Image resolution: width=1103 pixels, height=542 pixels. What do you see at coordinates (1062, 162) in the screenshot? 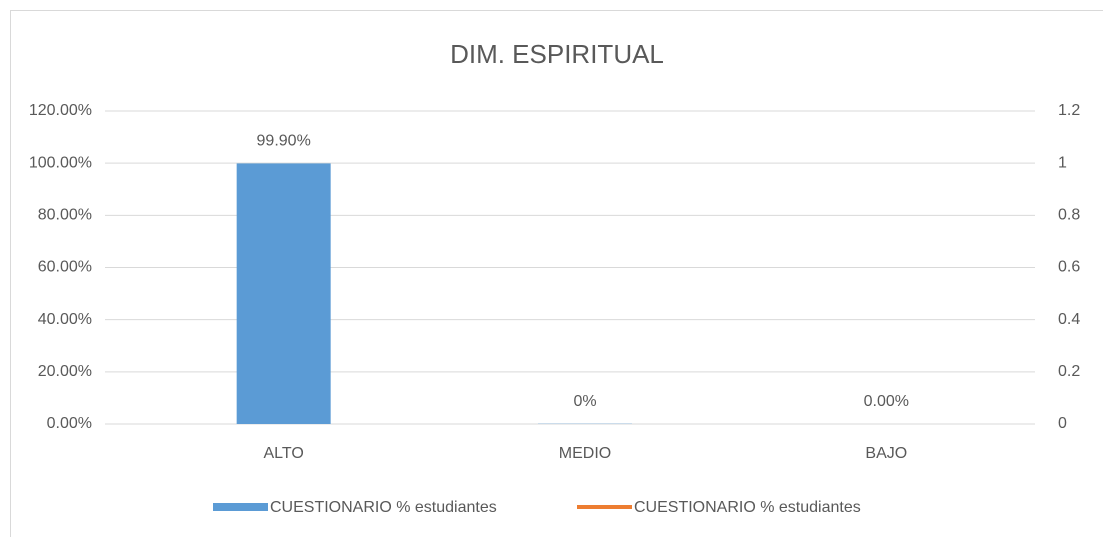
I see `y2-tick-label: 1` at bounding box center [1062, 162].